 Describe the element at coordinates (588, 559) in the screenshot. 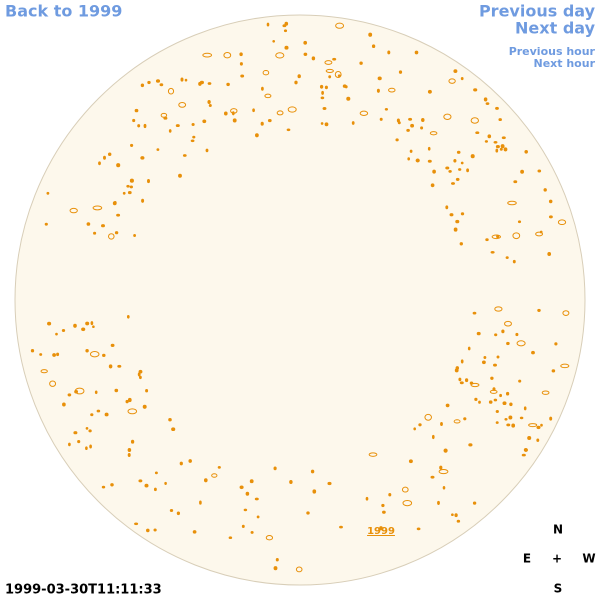

I see `compass-west: W` at that location.